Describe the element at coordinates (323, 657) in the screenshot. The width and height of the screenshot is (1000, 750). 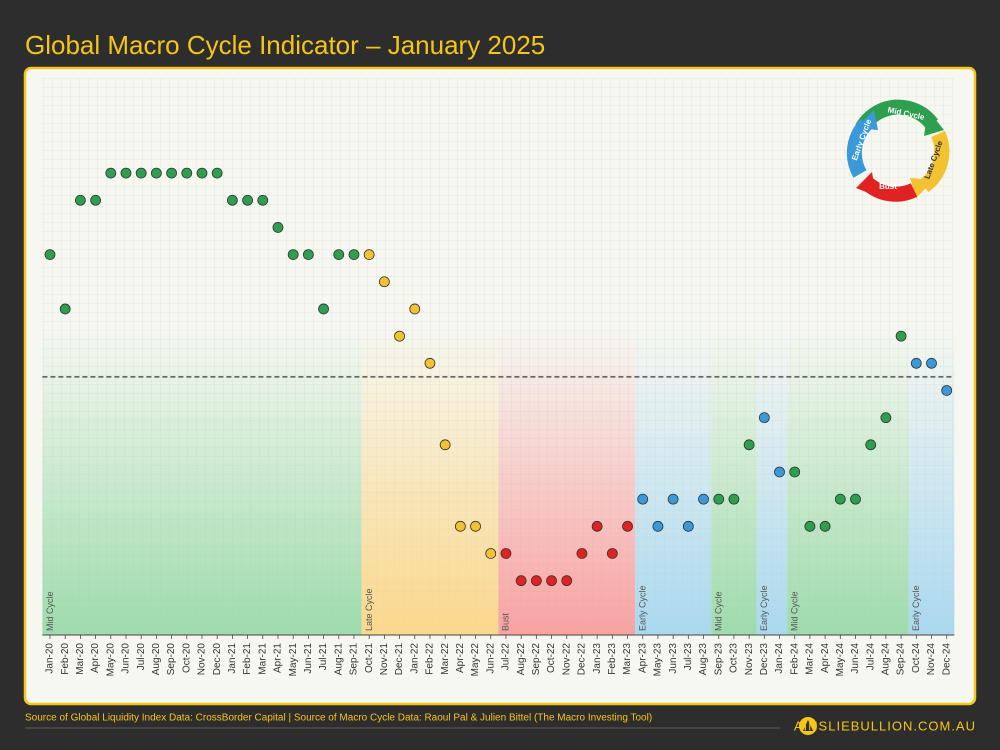
I see `x-tick-label: Jul-21` at that location.